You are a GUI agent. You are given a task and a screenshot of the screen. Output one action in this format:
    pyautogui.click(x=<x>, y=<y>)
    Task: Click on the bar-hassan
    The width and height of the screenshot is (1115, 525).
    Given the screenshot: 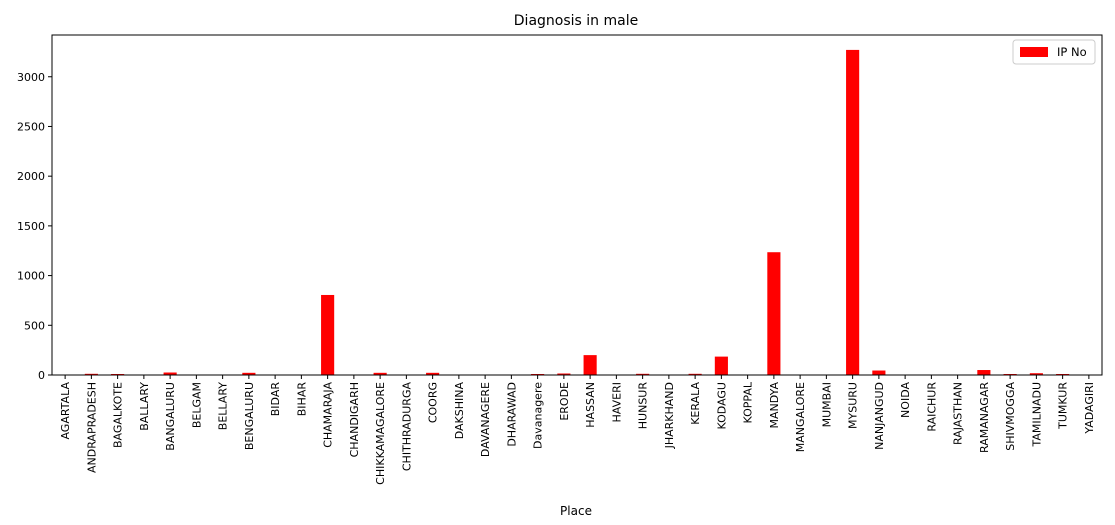 What is the action you would take?
    pyautogui.click(x=590, y=365)
    